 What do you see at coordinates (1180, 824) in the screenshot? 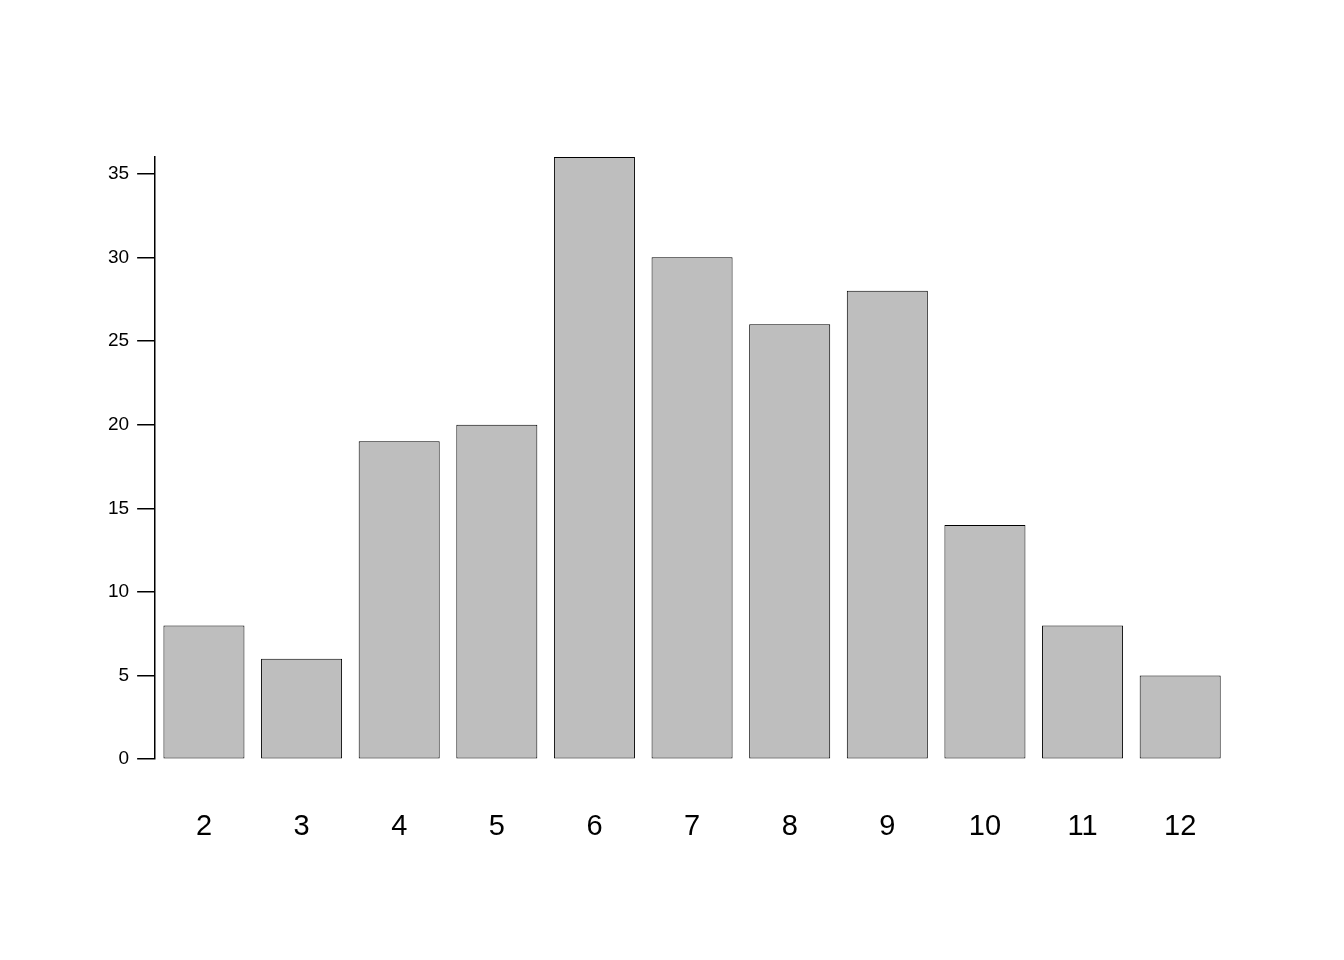
I see `x-tick-label: 12` at bounding box center [1180, 824].